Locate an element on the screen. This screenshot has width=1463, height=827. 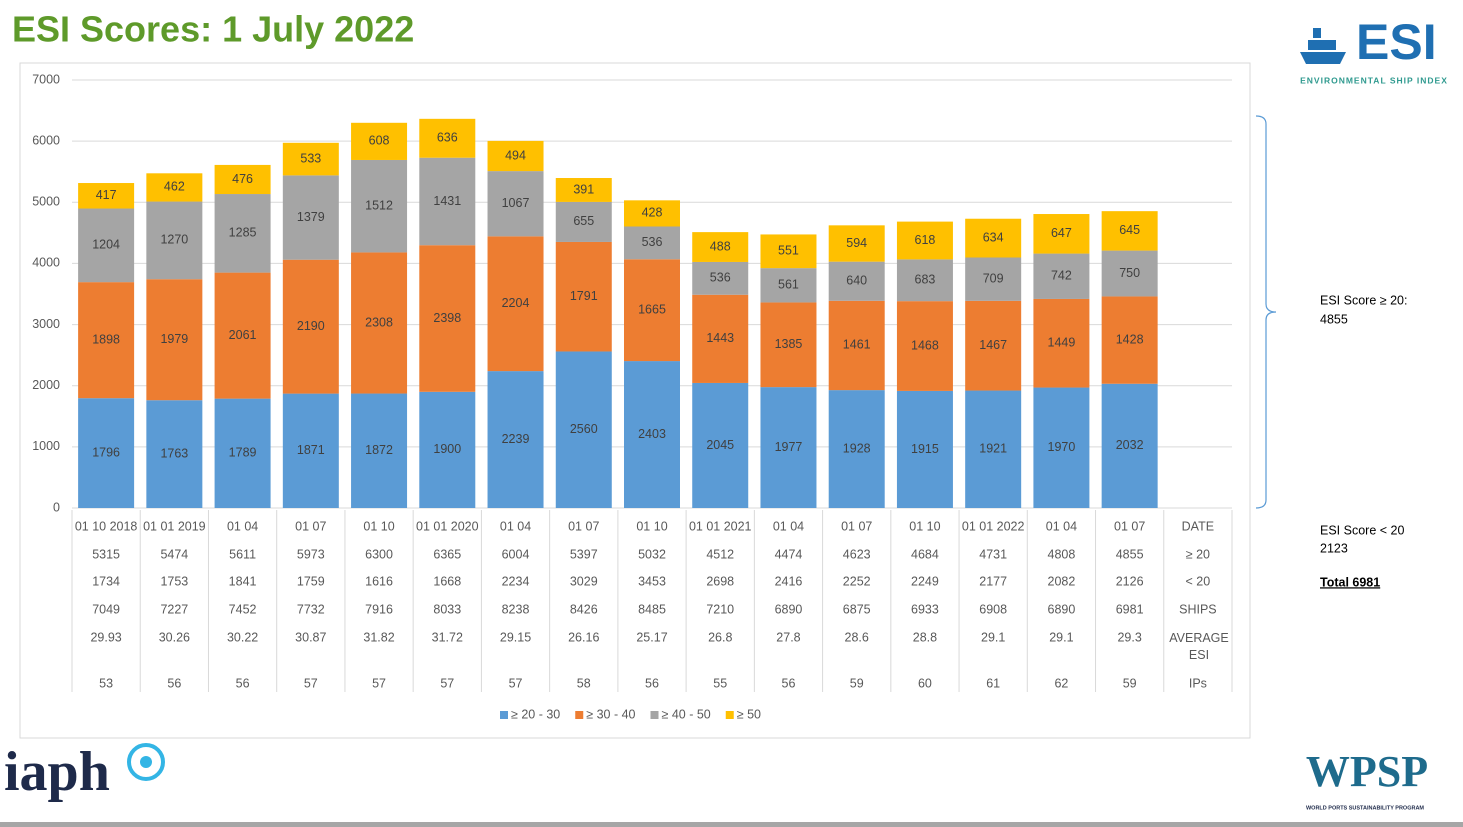
data-label: 391 is located at coordinates (583, 189).